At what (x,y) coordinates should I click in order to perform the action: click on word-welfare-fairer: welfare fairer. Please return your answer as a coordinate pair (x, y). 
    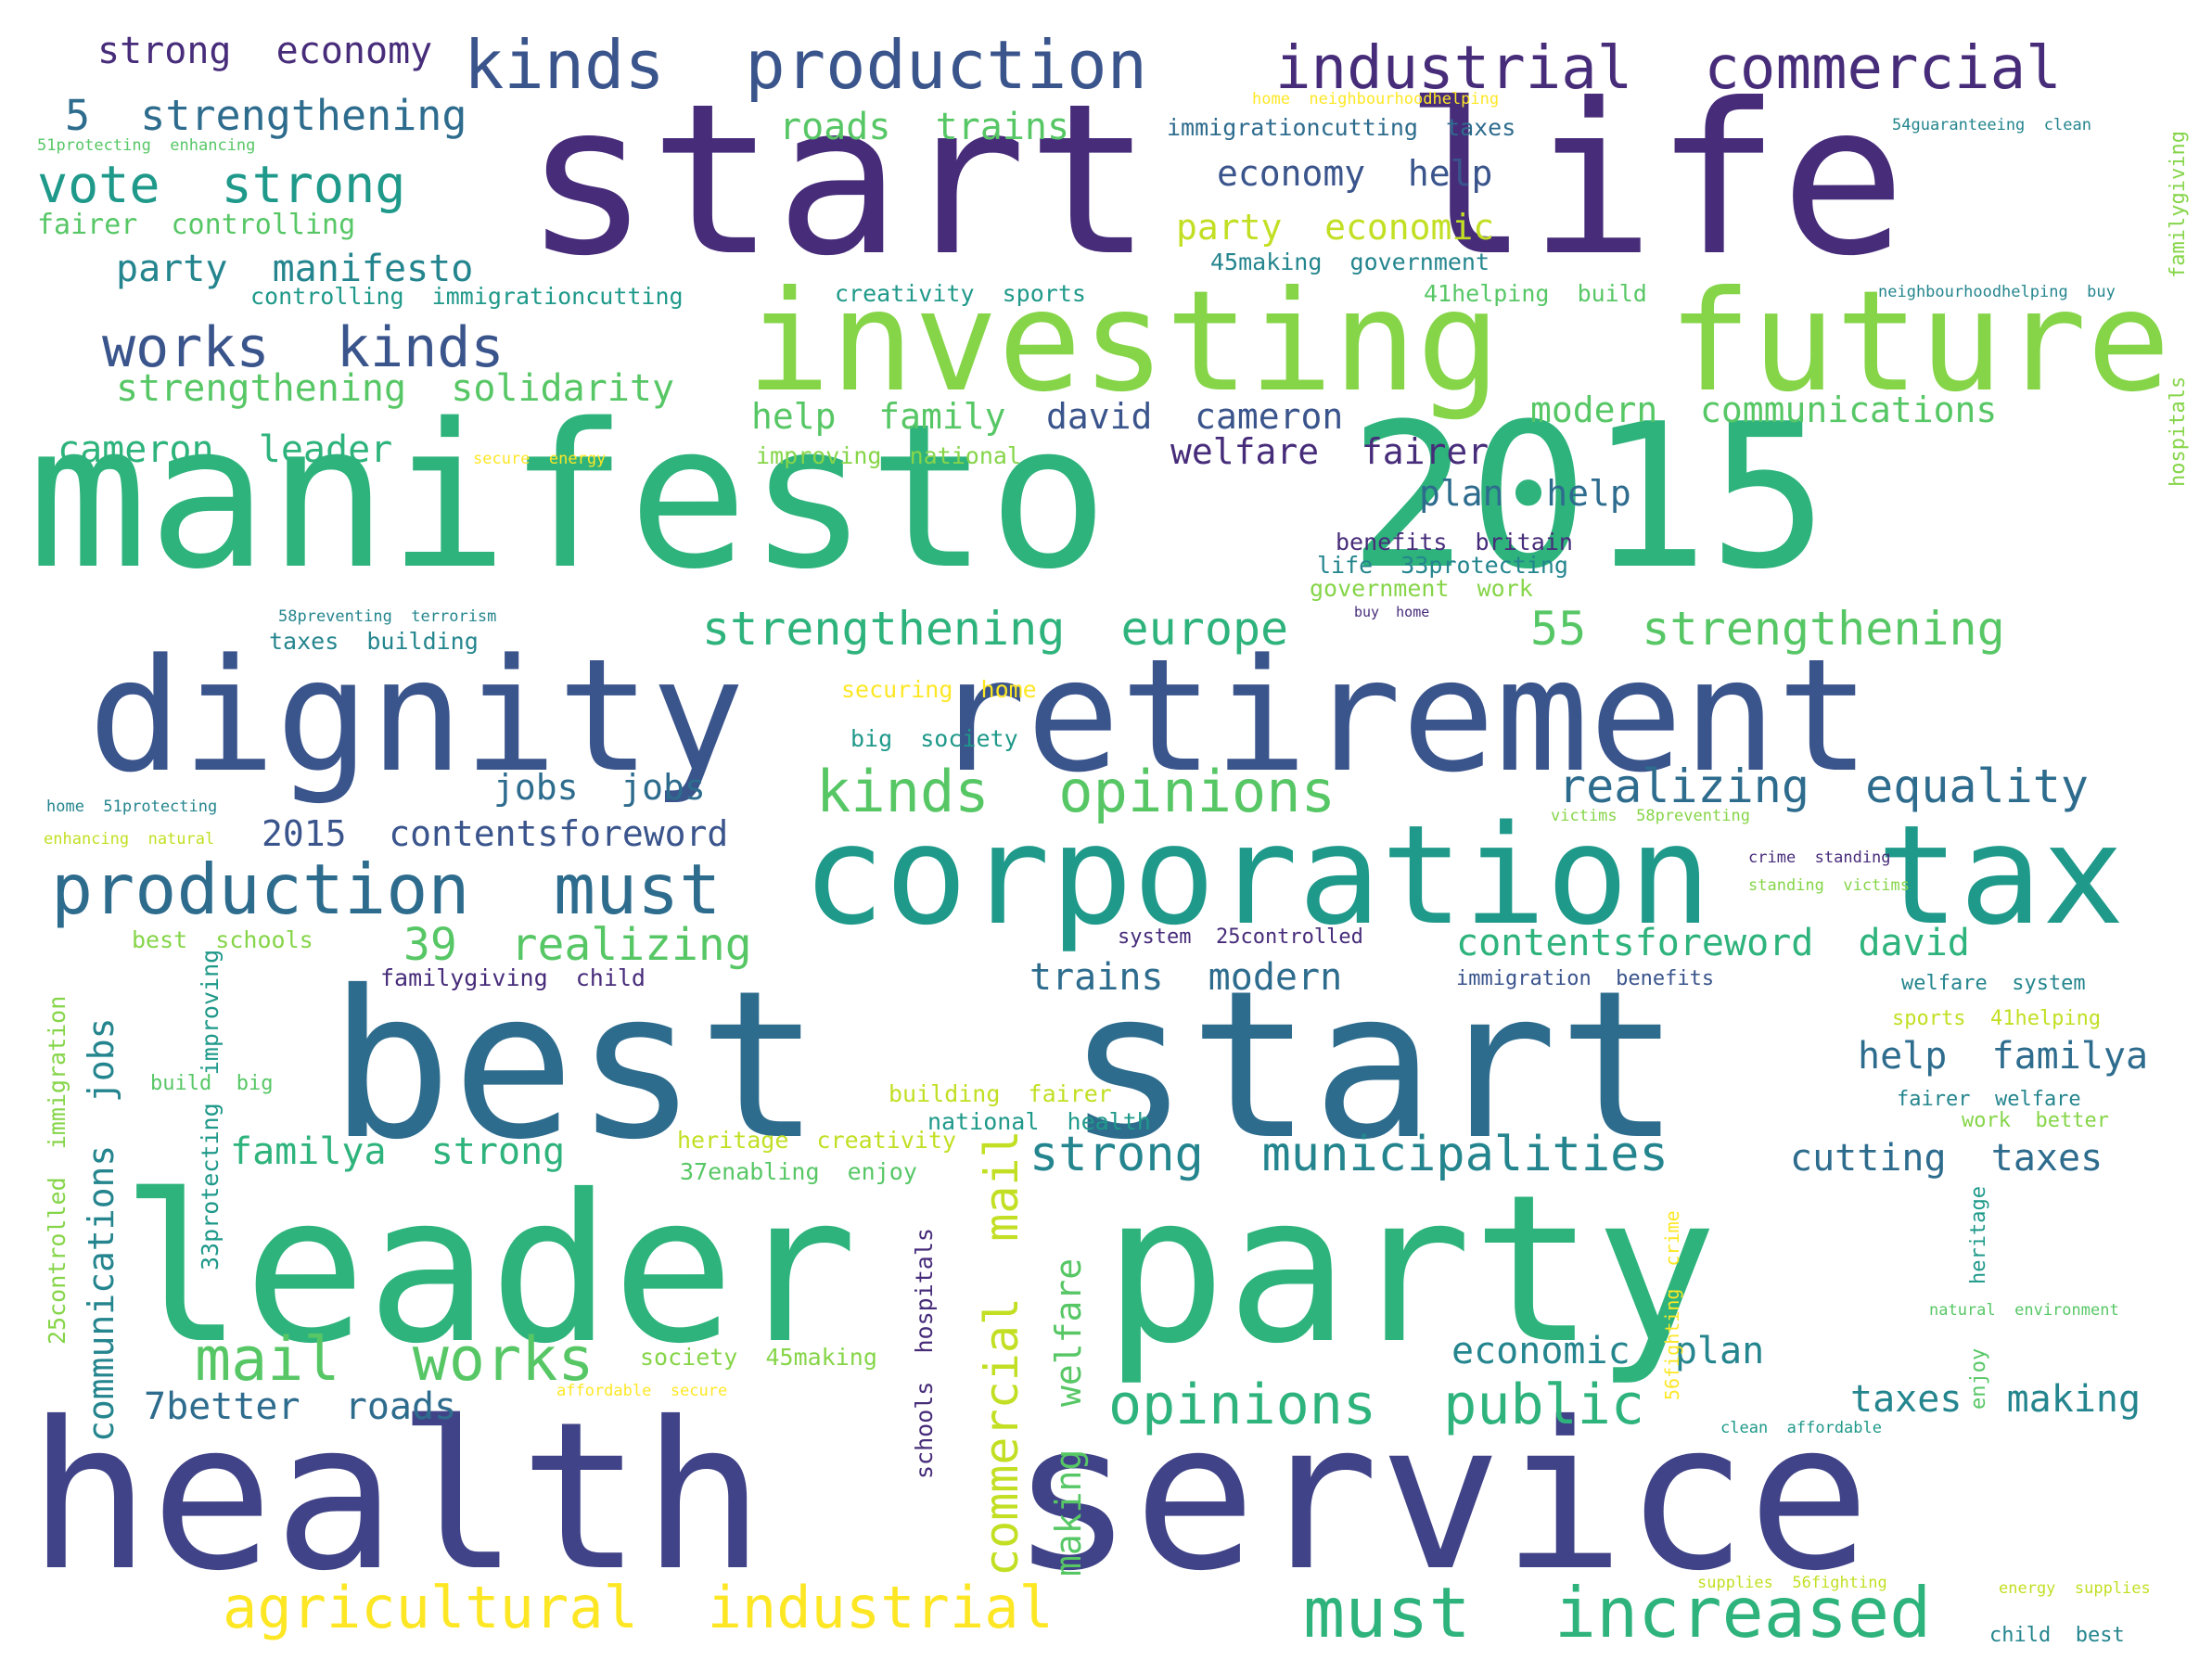
    Looking at the image, I should click on (1329, 451).